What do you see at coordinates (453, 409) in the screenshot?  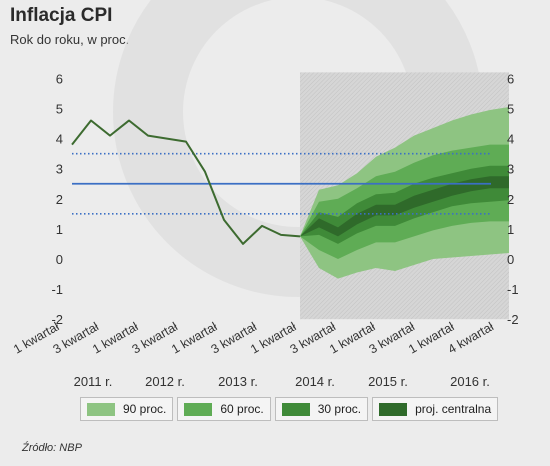 I see `legend-label-central: proj. centralna` at bounding box center [453, 409].